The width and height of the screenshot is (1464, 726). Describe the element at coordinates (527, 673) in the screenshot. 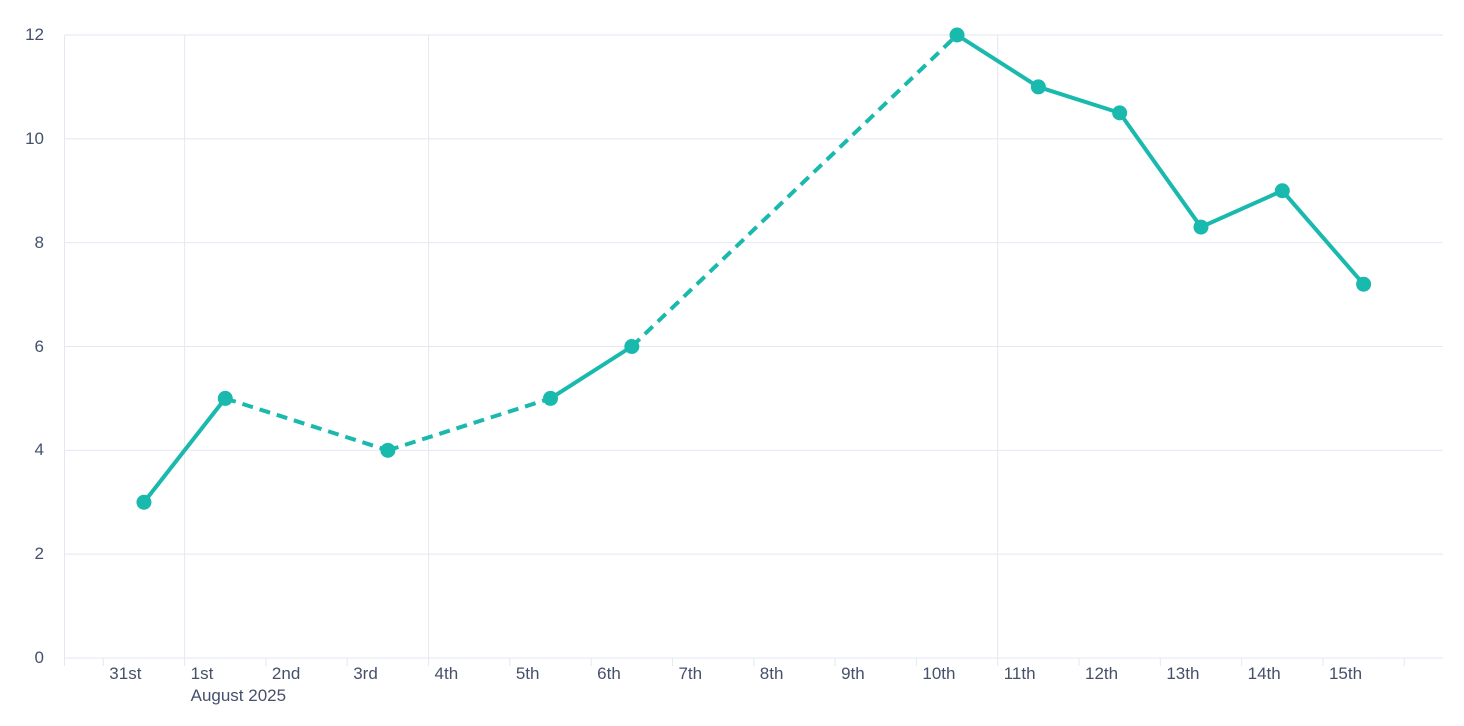

I see `x-axis-tick-label: 5th` at that location.